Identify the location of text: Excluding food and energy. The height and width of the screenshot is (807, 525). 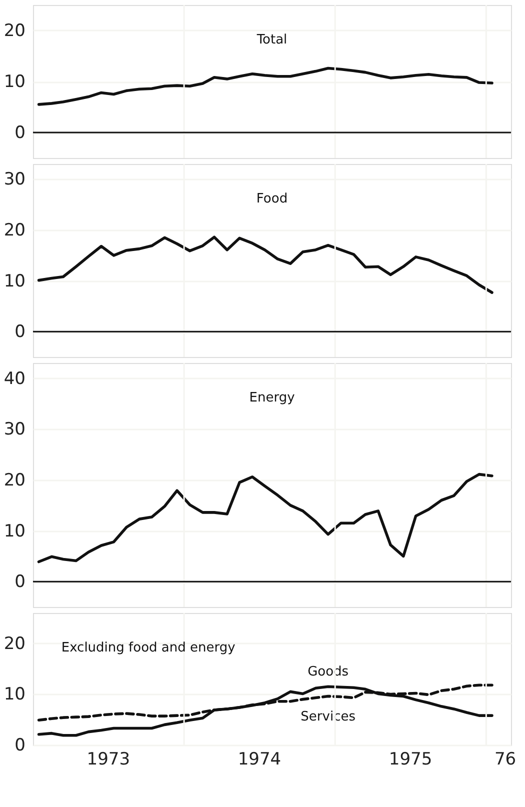
(148, 648).